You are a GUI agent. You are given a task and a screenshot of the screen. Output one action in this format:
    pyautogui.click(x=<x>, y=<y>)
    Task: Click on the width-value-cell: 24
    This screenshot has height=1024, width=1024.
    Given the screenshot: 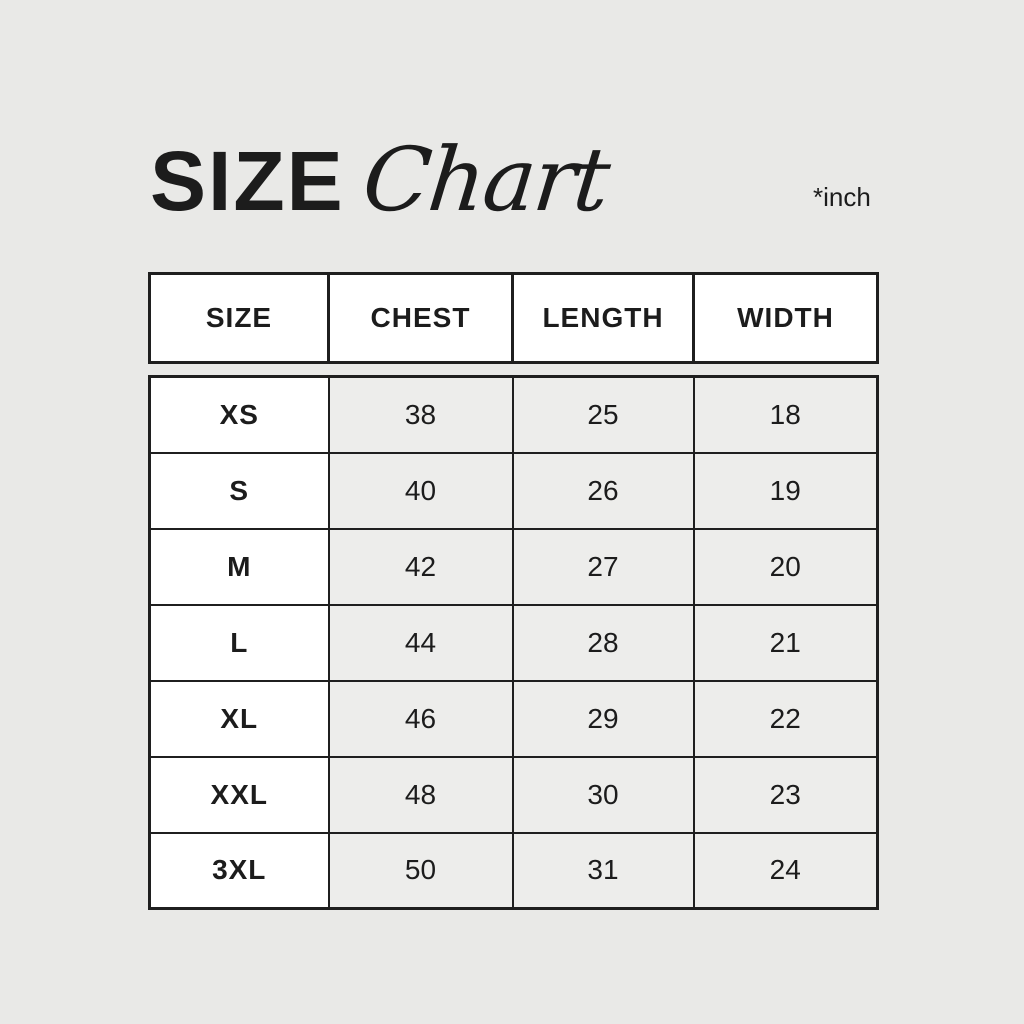 What is the action you would take?
    pyautogui.click(x=785, y=870)
    